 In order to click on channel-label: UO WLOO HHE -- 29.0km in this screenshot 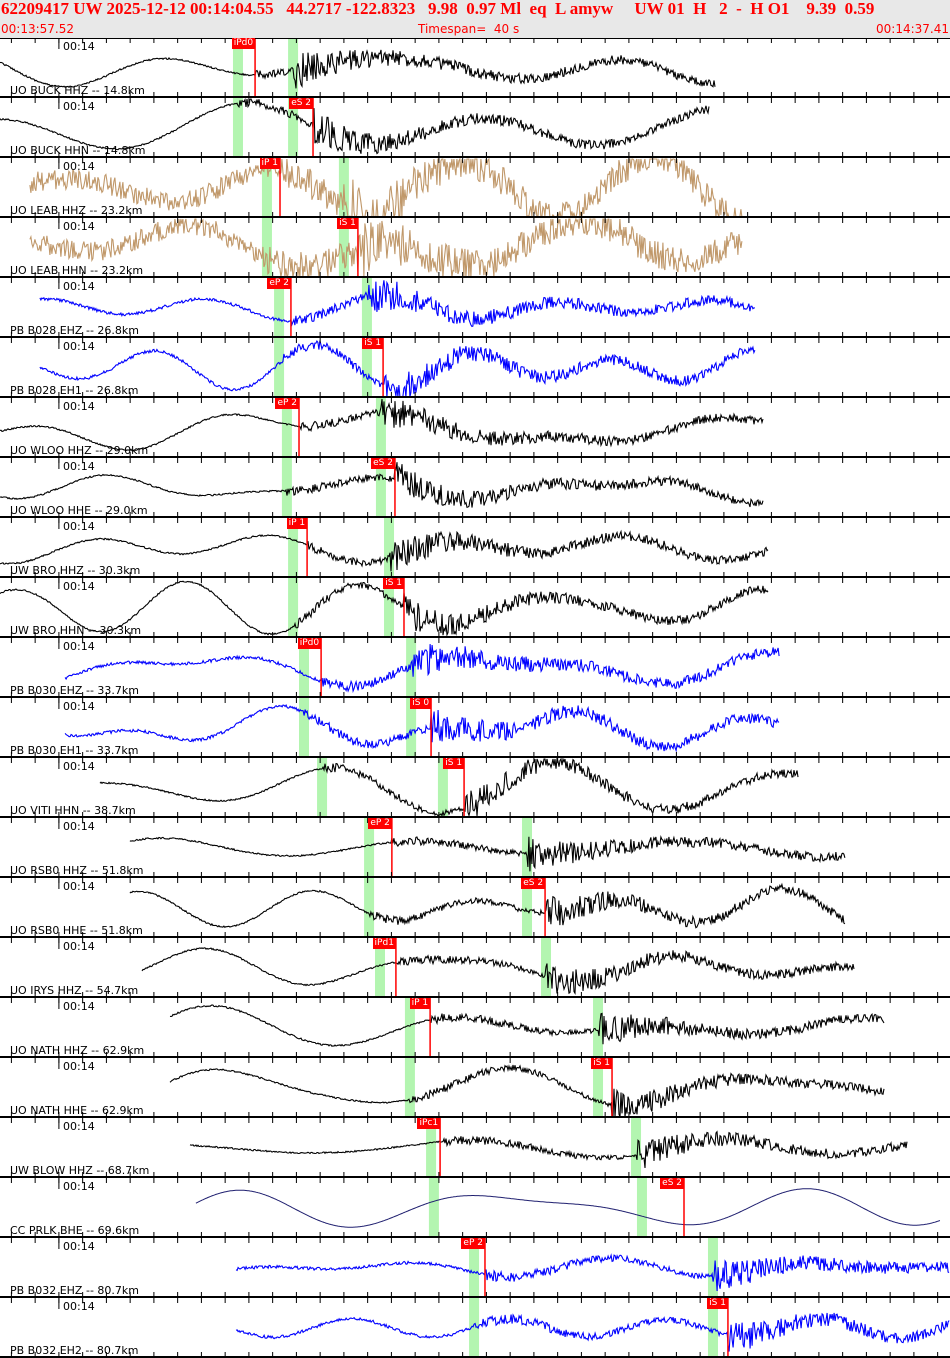, I will do `click(79, 510)`.